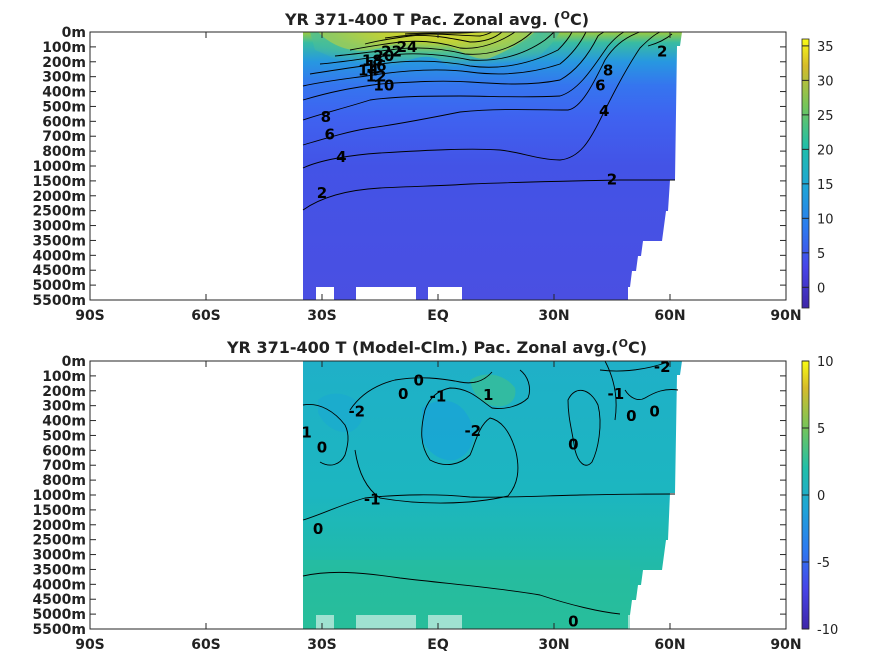 The height and width of the screenshot is (656, 875). What do you see at coordinates (383, 56) in the screenshot?
I see `contour-label: 20` at bounding box center [383, 56].